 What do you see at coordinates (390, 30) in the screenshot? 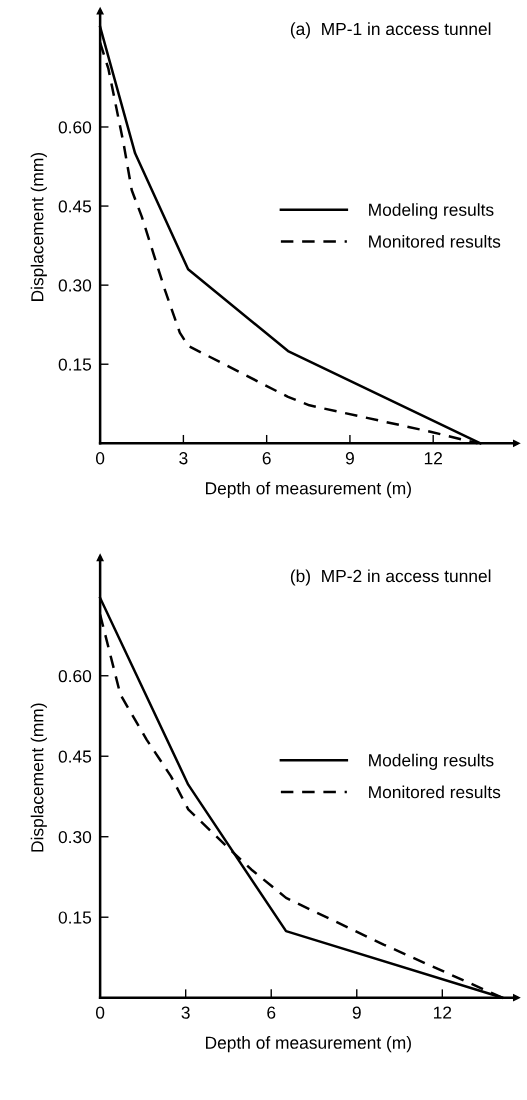
I see `text: (a) MP-1 in access tunnel` at bounding box center [390, 30].